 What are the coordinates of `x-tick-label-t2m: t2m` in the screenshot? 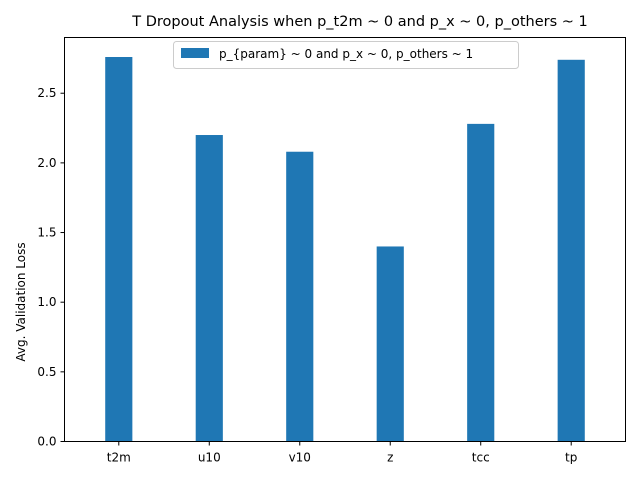 It's located at (119, 458).